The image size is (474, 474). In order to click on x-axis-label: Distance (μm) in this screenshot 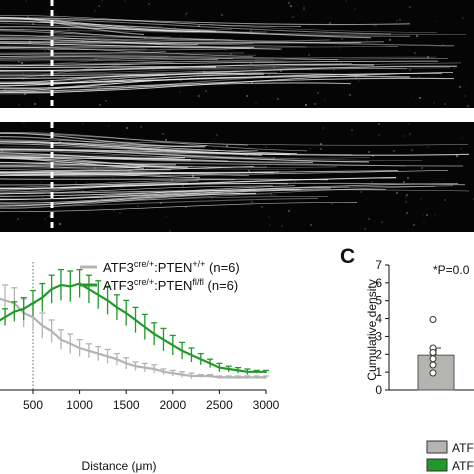, I will do `click(119, 466)`.